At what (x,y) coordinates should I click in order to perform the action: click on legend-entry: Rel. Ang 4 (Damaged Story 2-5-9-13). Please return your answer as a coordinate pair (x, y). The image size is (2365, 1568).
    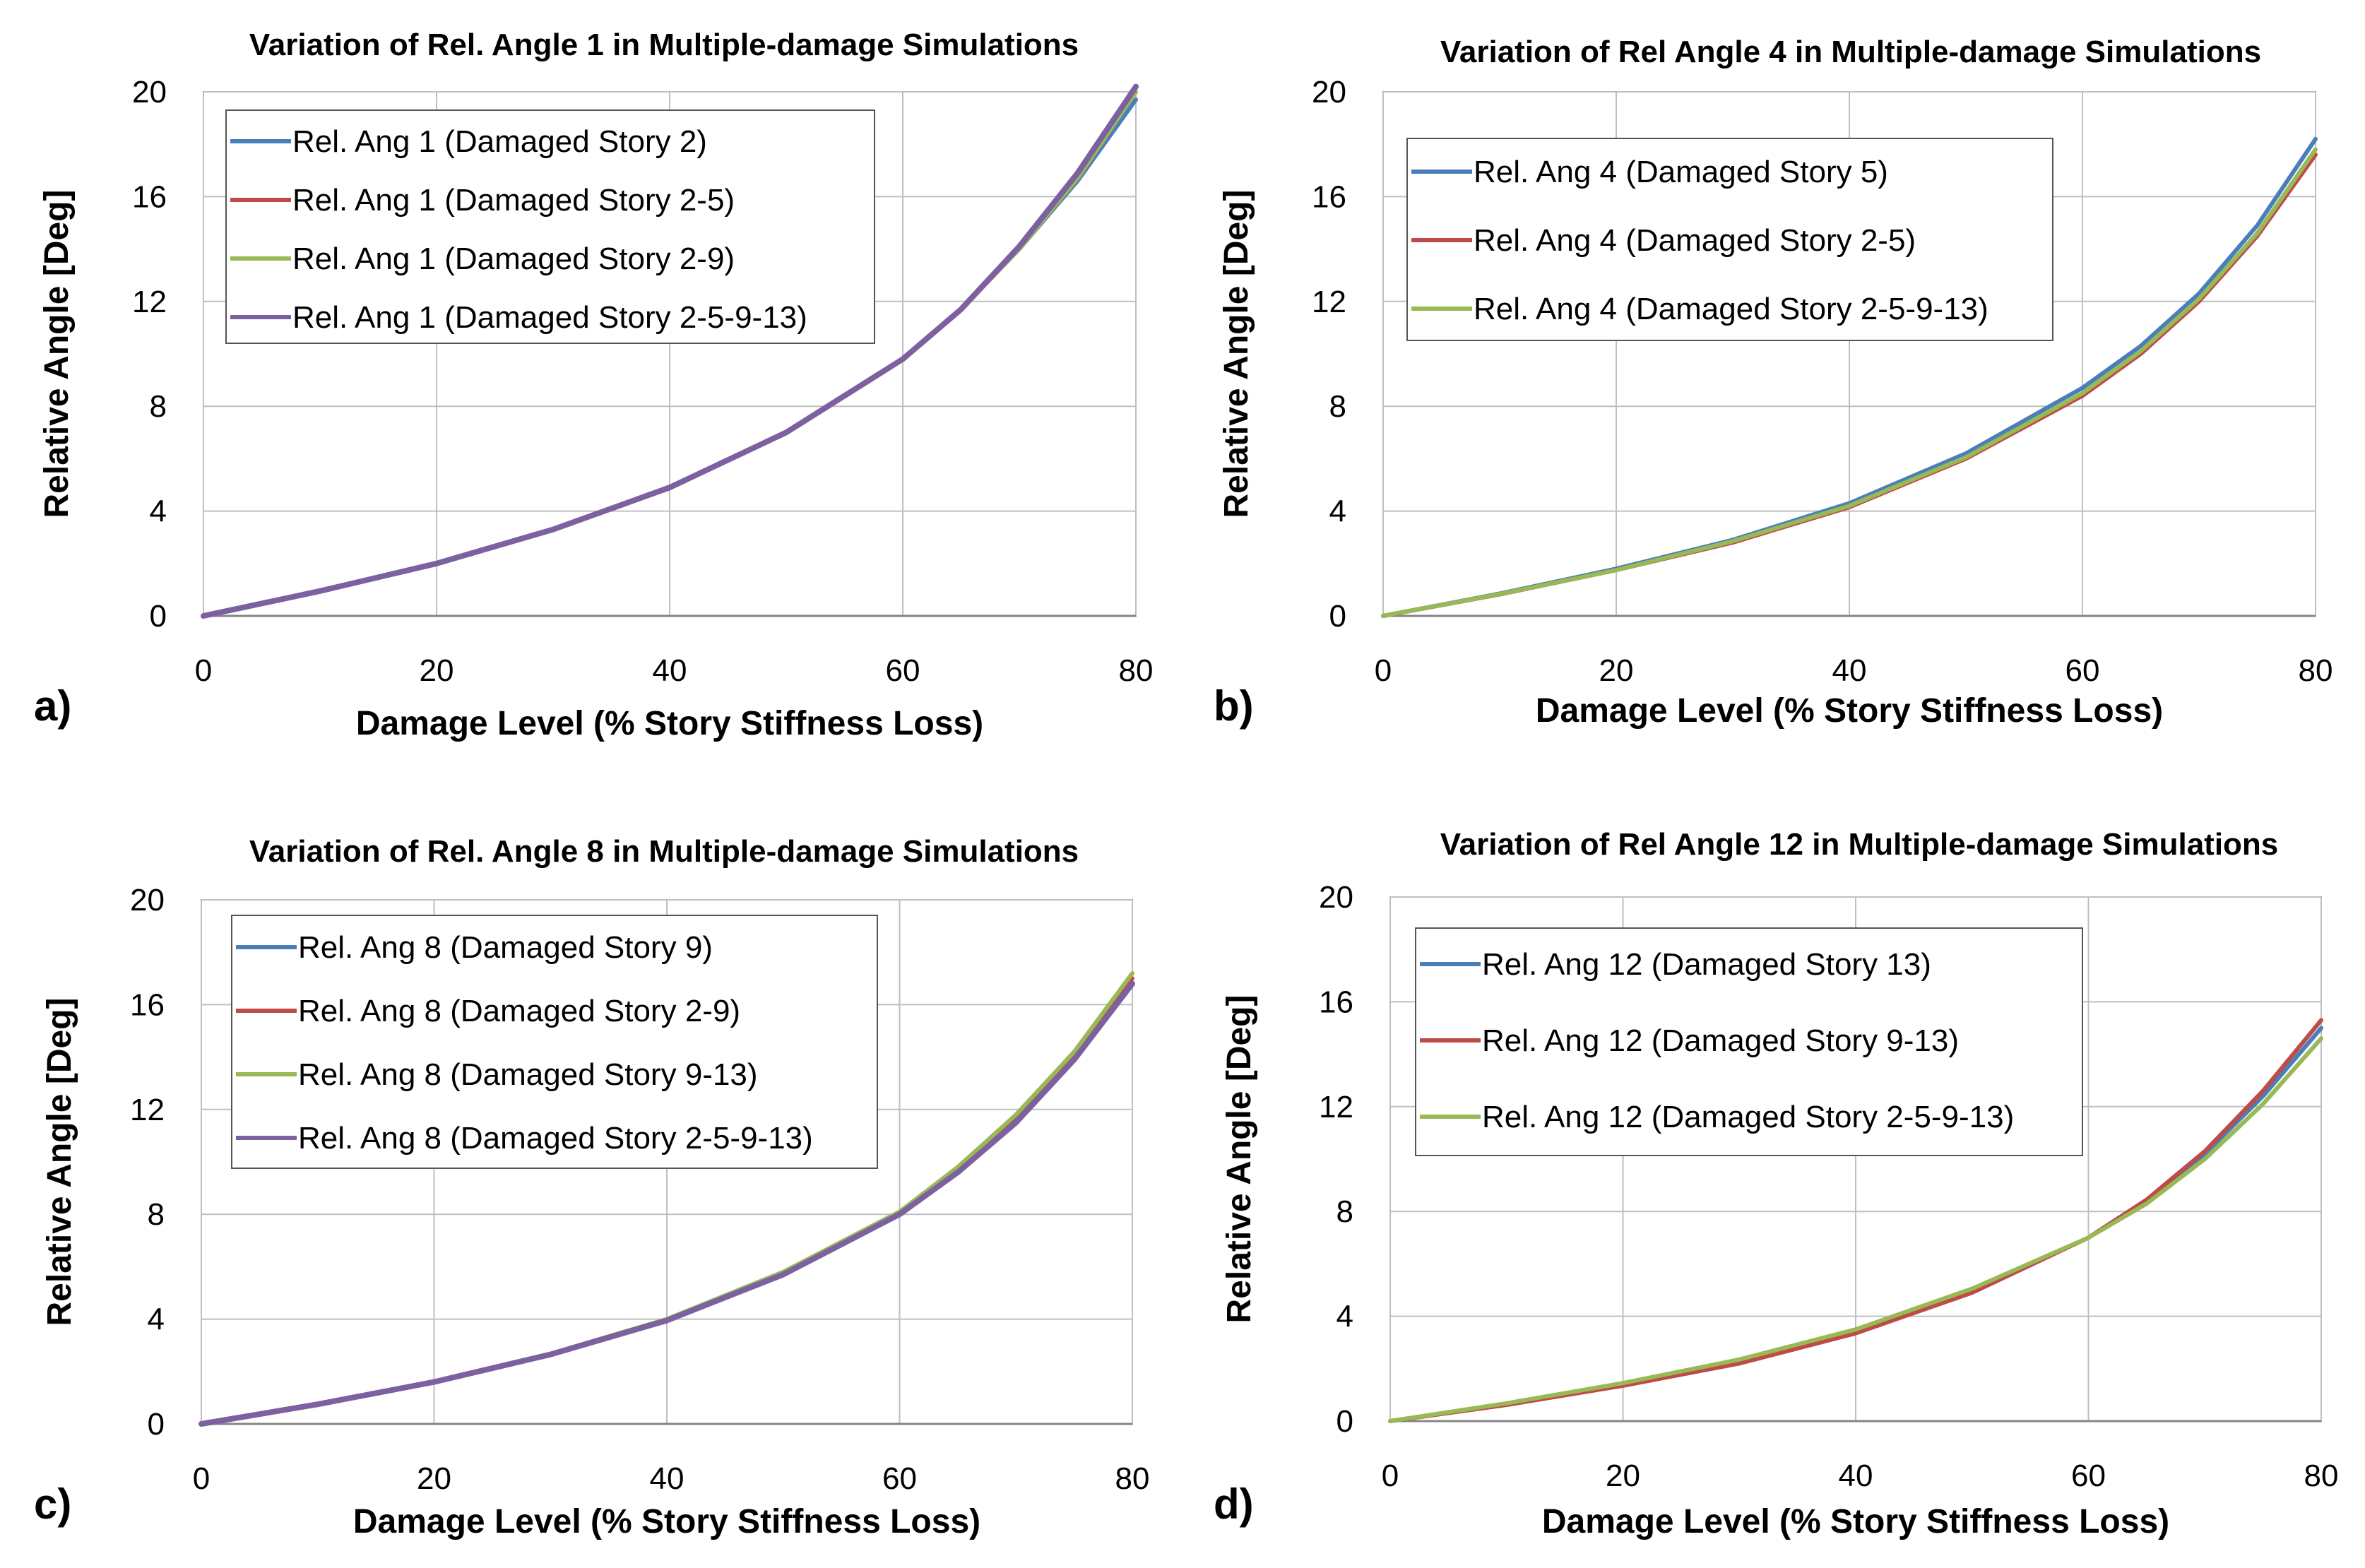
    Looking at the image, I should click on (1731, 309).